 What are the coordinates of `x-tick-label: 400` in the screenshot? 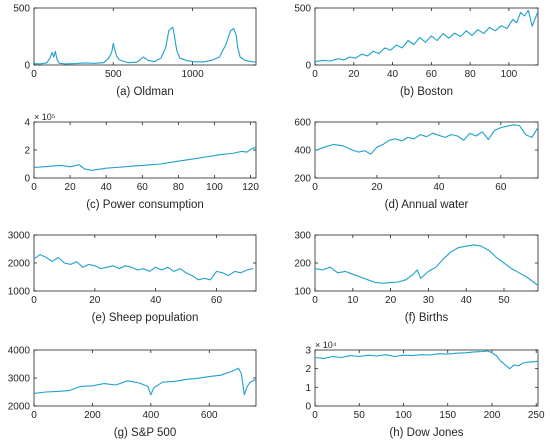 It's located at (150, 415).